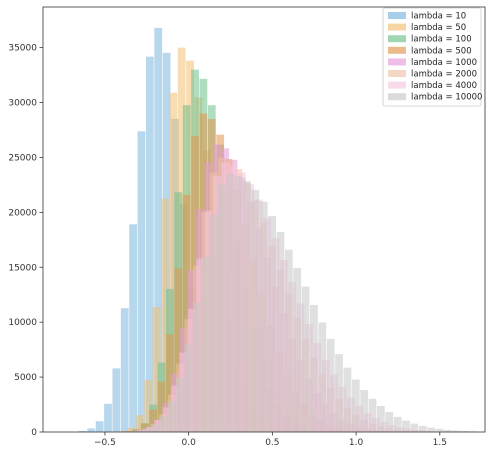 The width and height of the screenshot is (489, 451). Describe the element at coordinates (438, 17) in the screenshot. I see `legend-label: lambda = 10` at that location.